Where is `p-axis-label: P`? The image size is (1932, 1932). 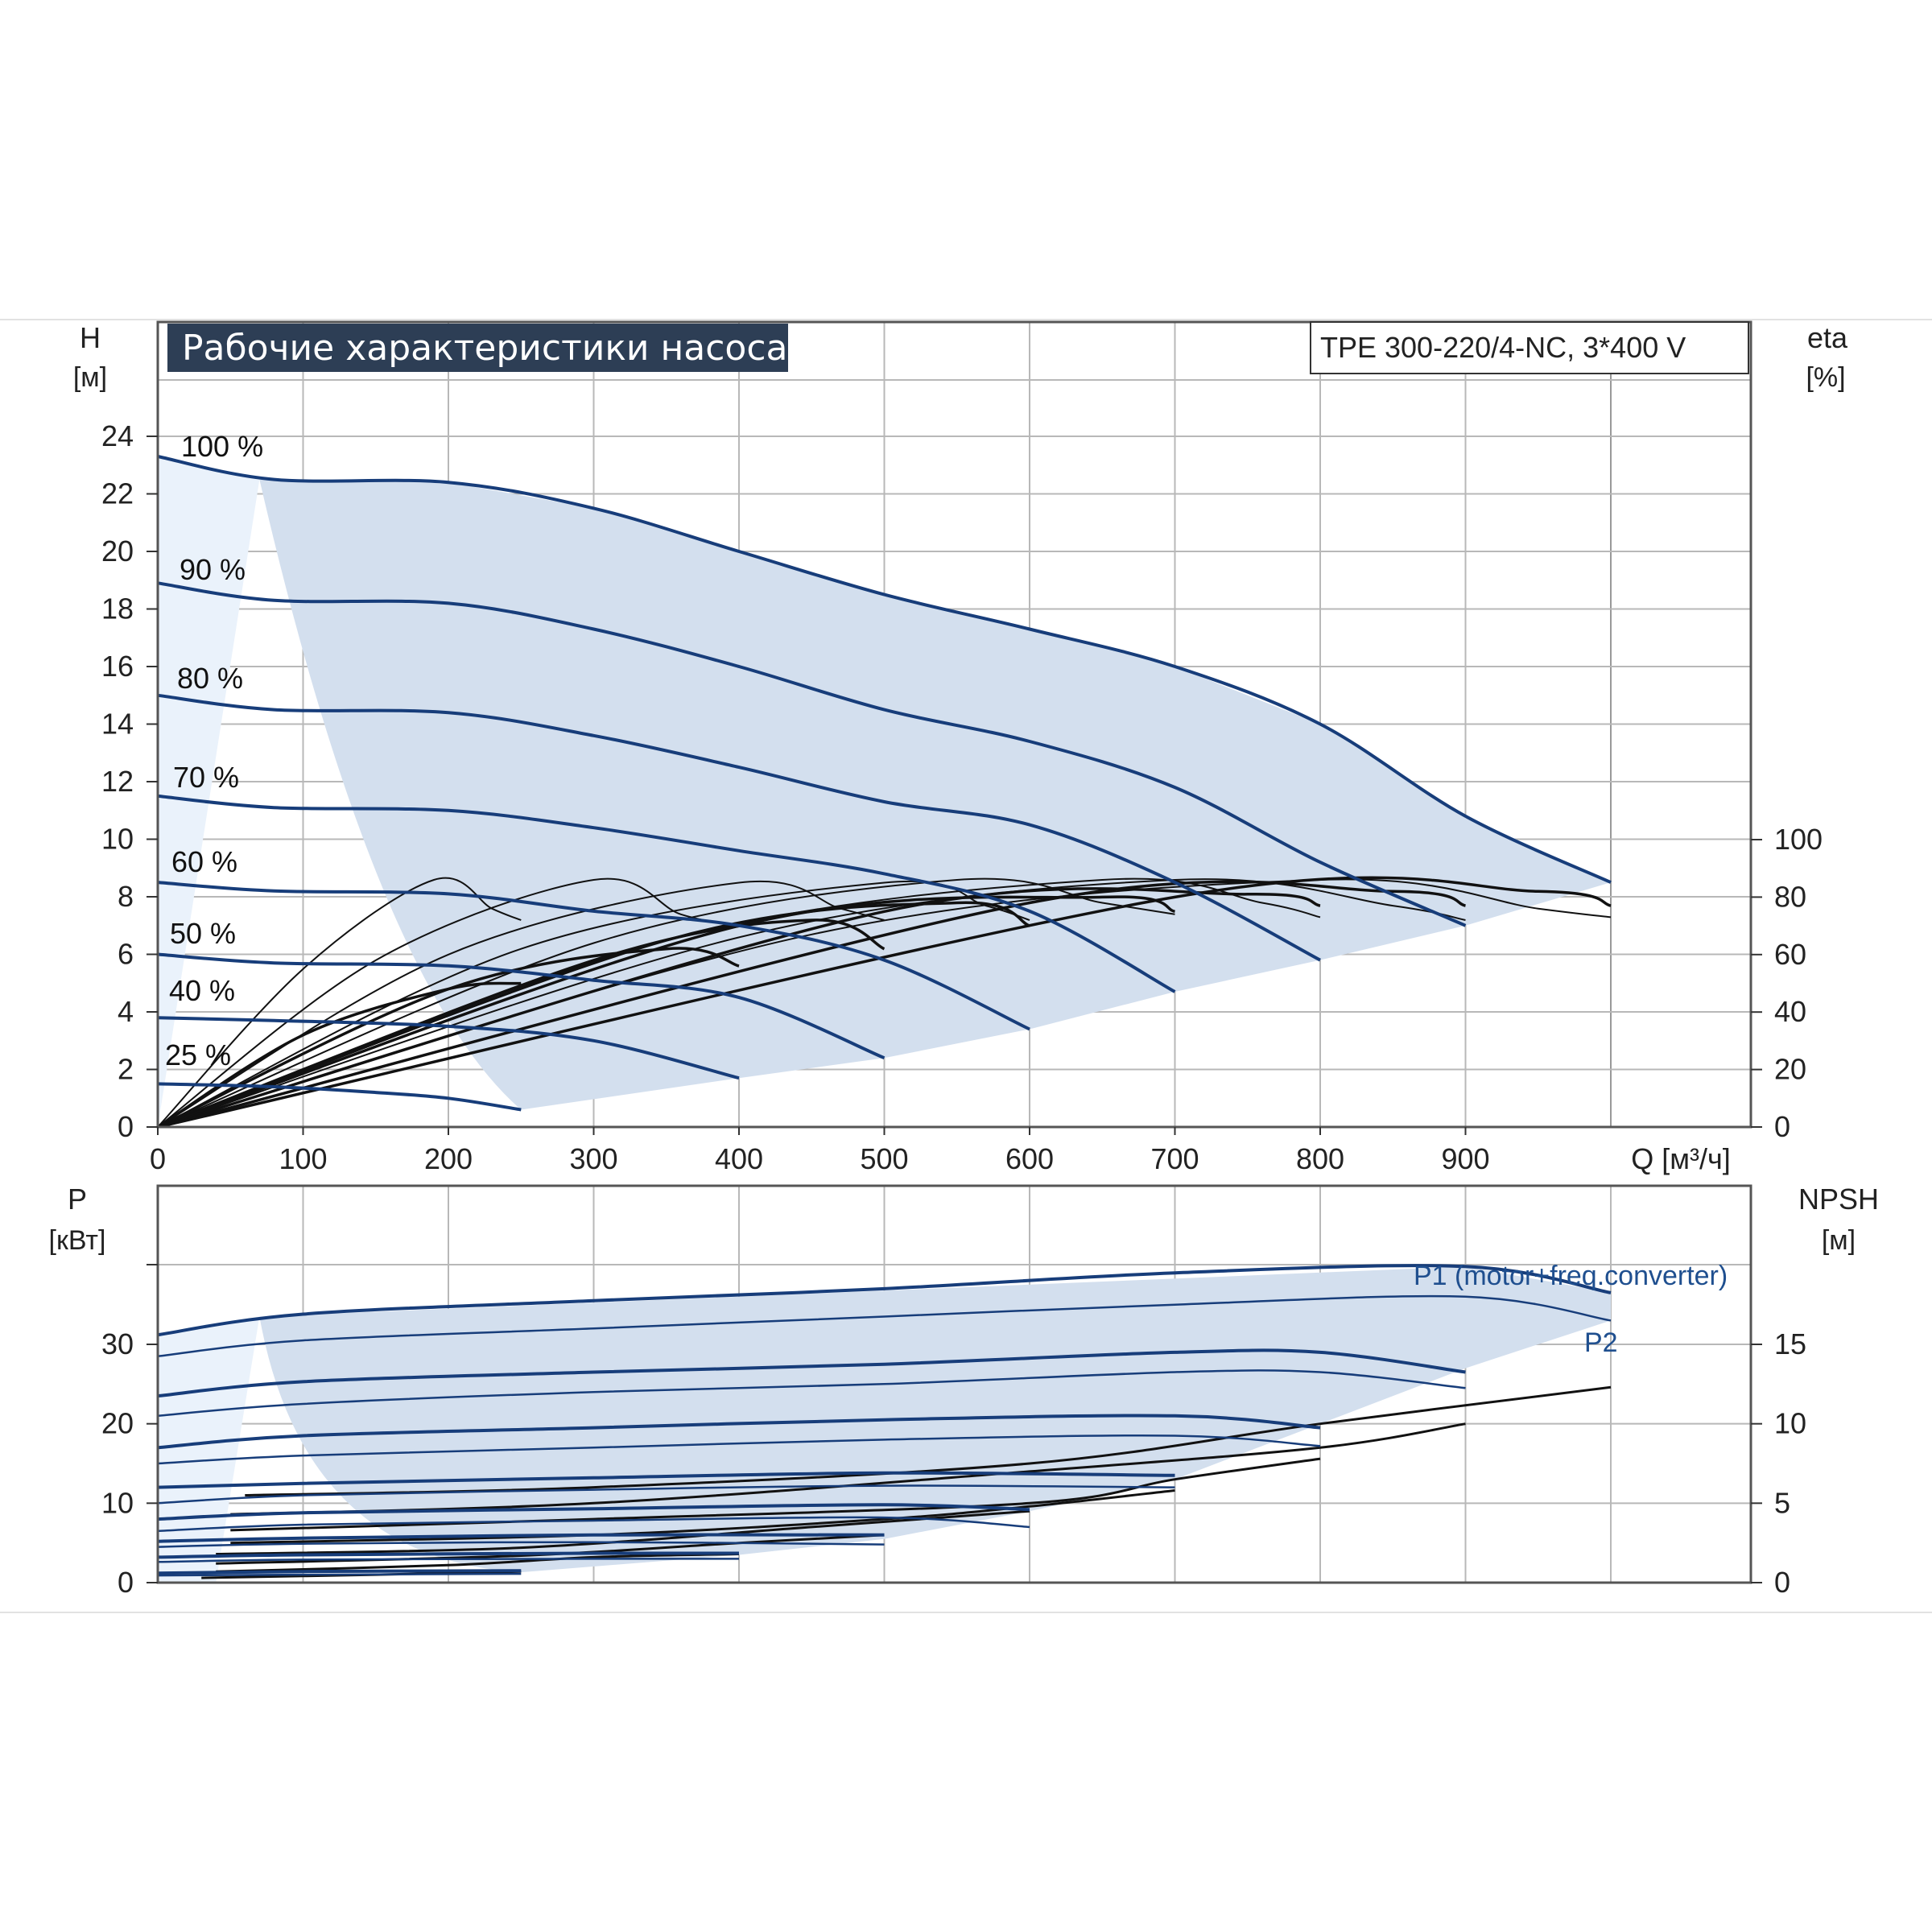
p-axis-label: P is located at coordinates (77, 1199).